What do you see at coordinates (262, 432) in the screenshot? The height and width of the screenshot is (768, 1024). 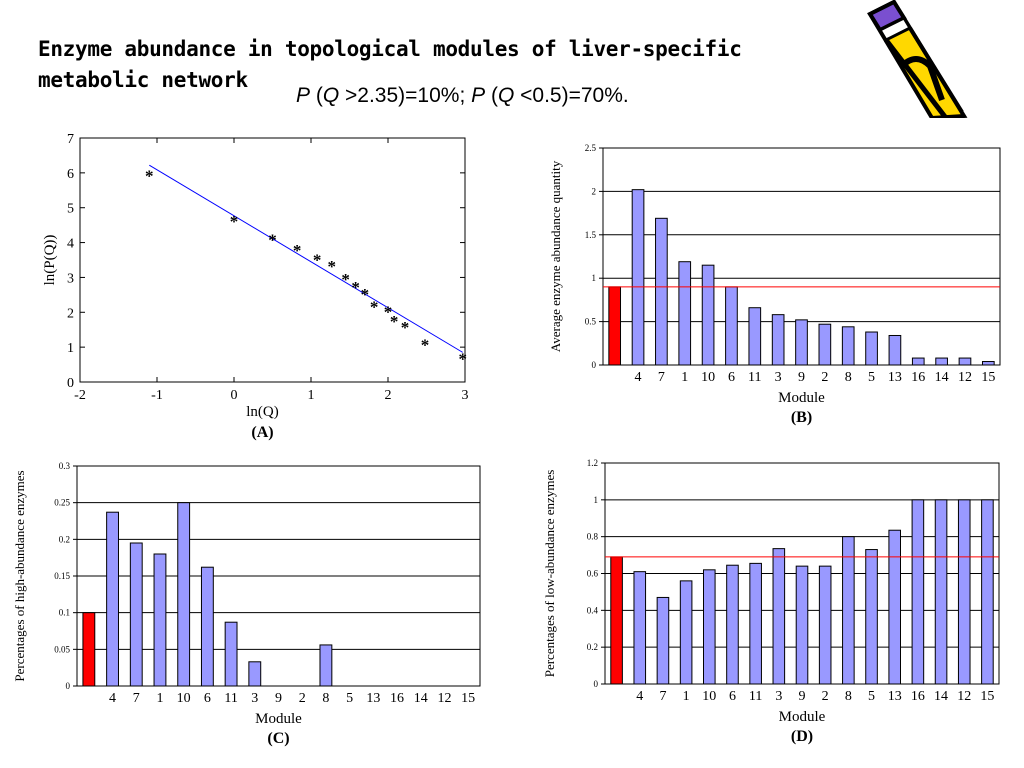 I see `chart-caption: (A)` at bounding box center [262, 432].